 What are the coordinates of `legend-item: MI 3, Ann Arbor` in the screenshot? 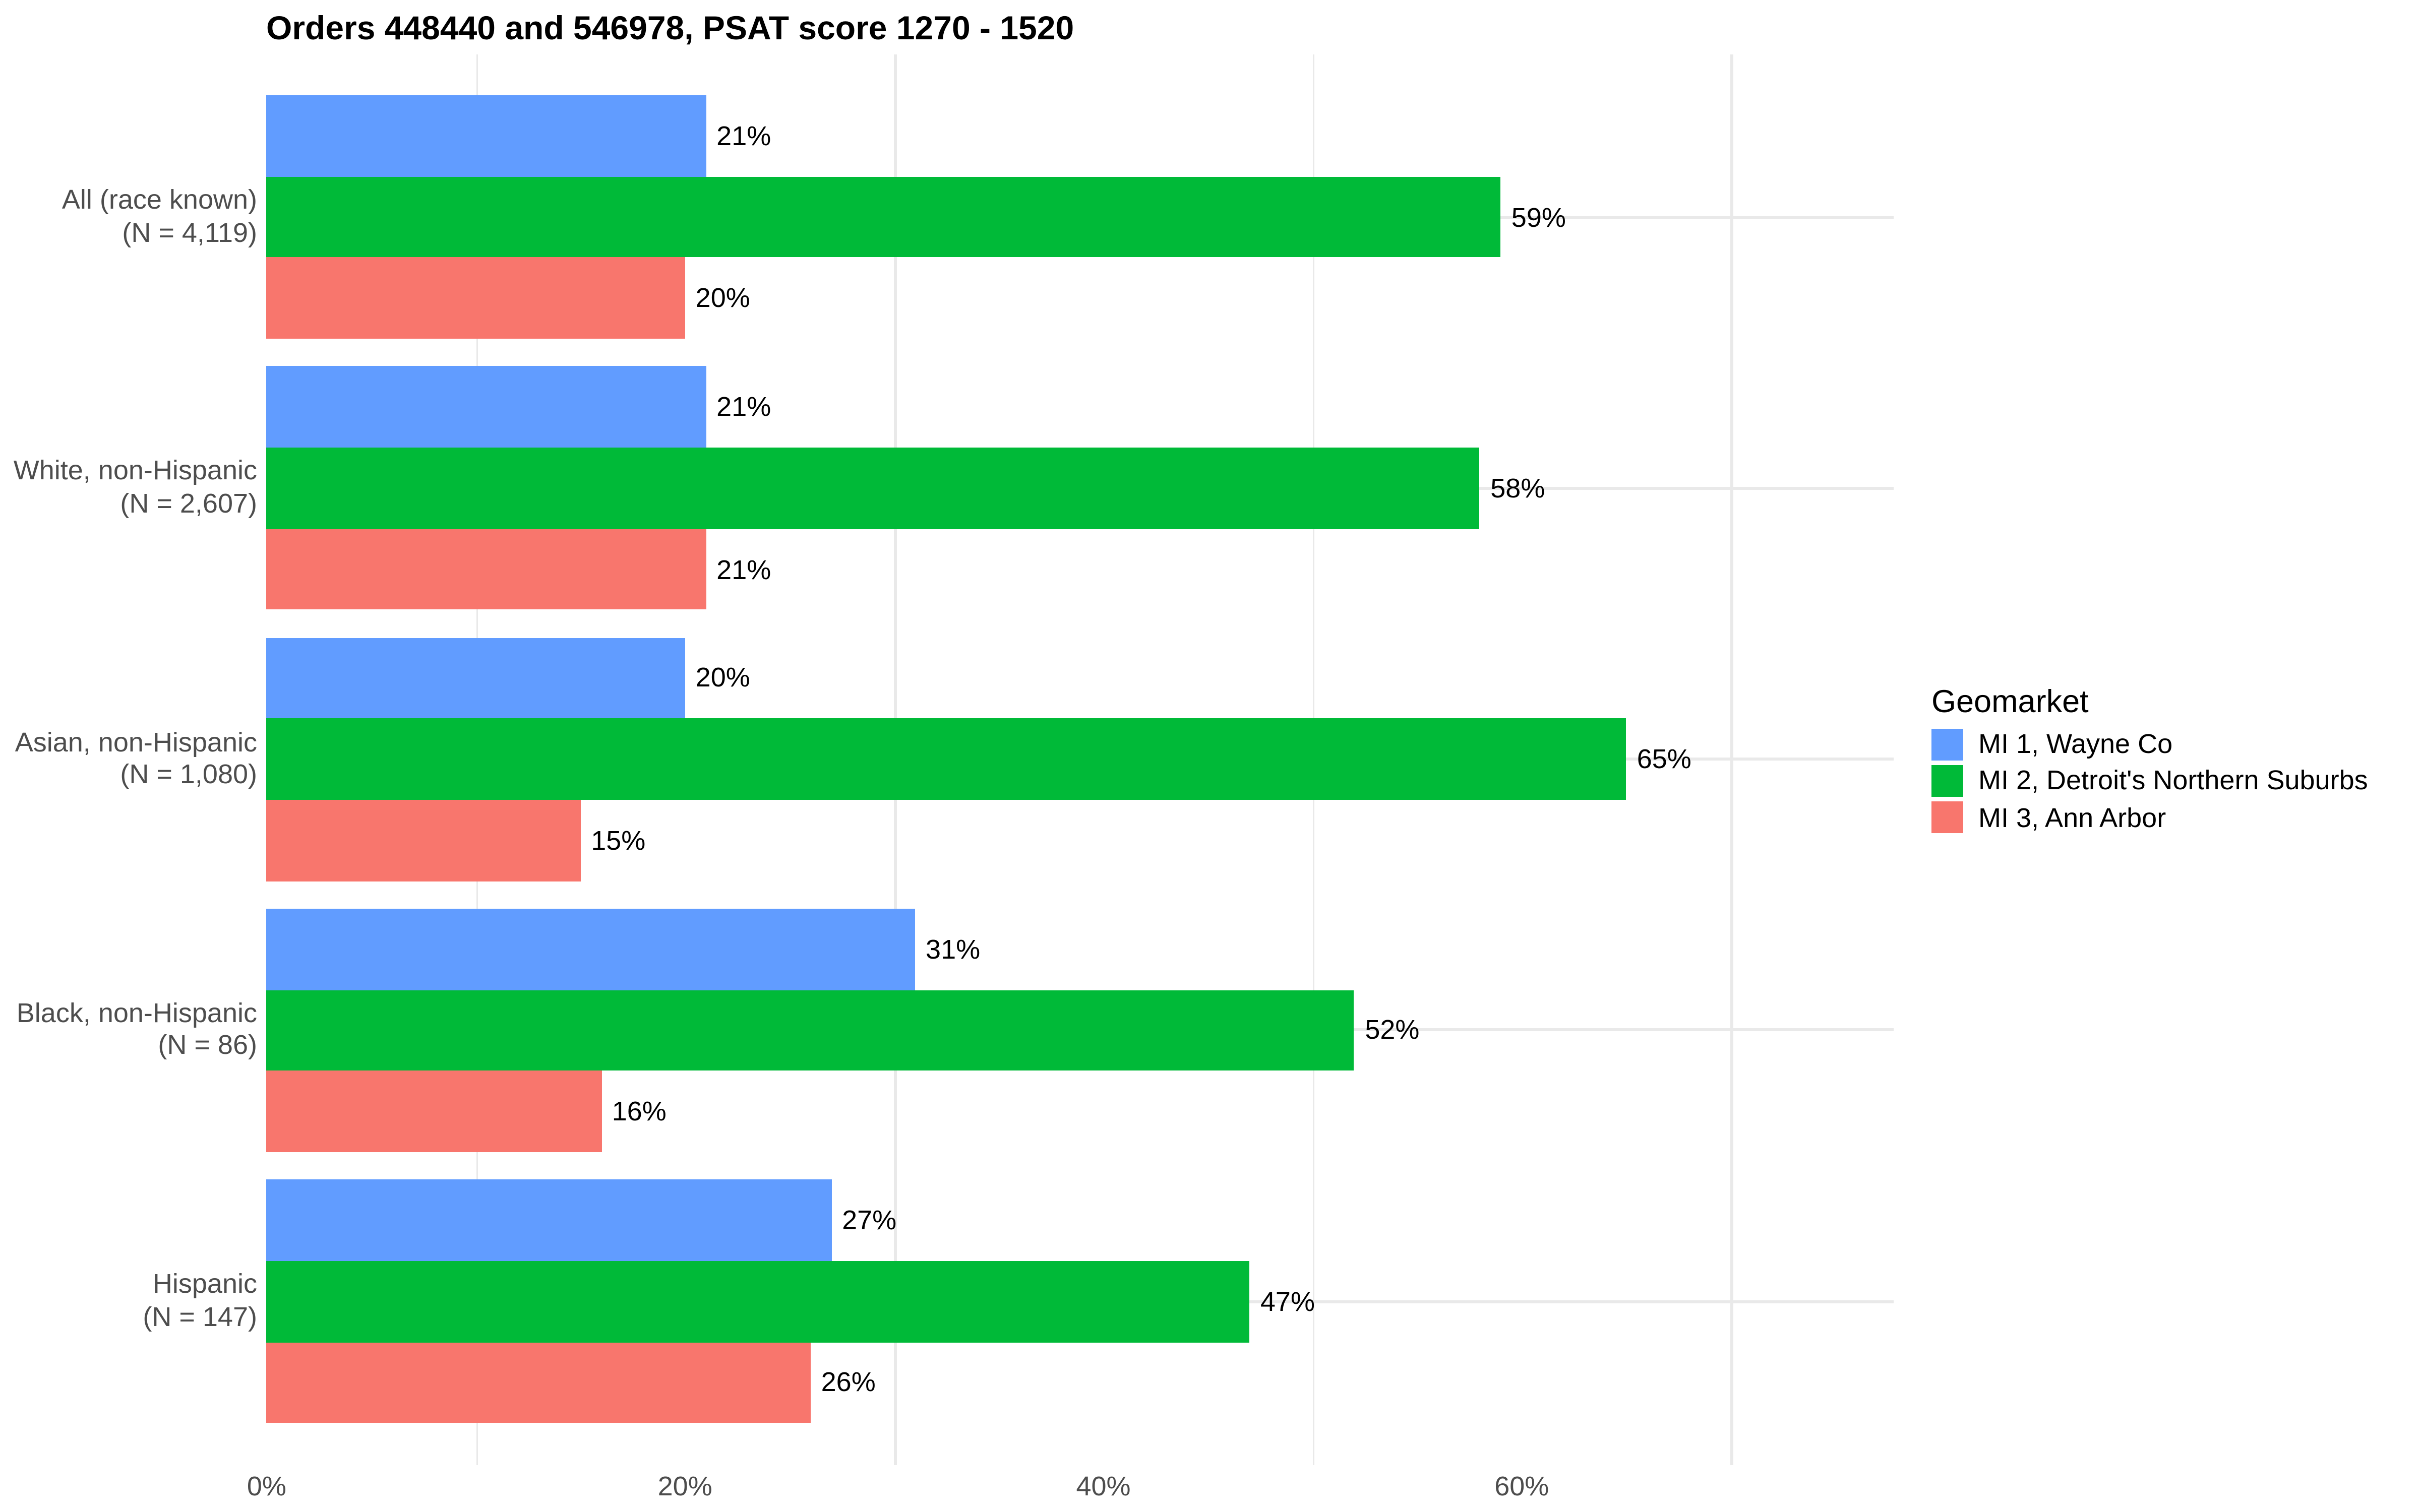 It's located at (2149, 818).